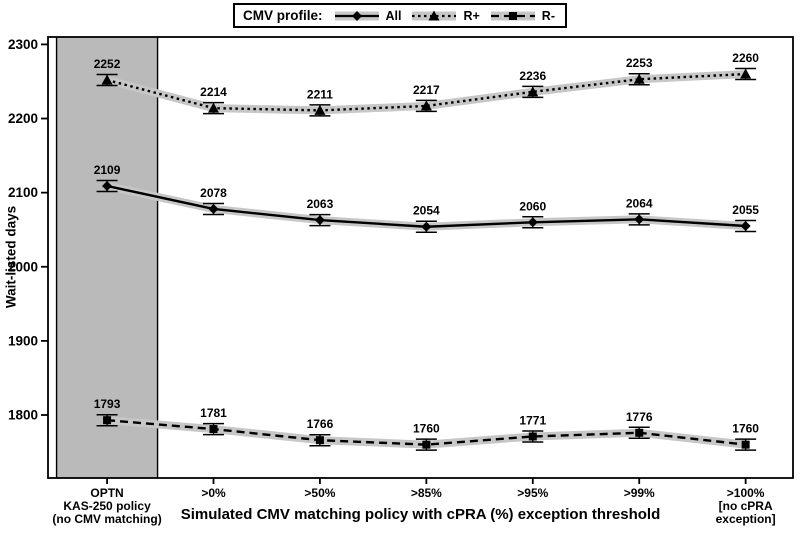  Describe the element at coordinates (320, 204) in the screenshot. I see `point-value-label: 2063` at that location.